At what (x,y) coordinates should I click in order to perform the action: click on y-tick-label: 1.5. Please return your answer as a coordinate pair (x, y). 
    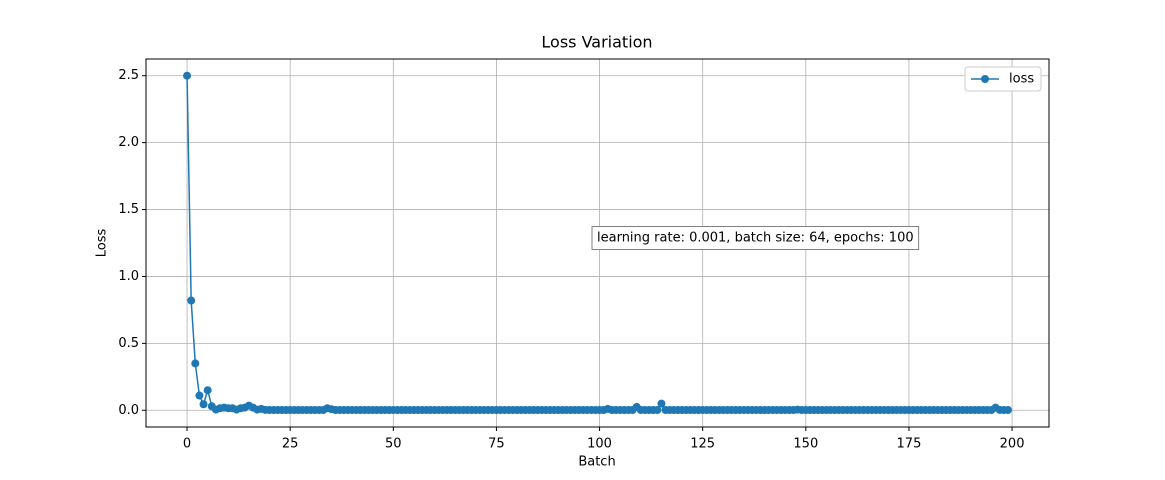
    Looking at the image, I should click on (128, 209).